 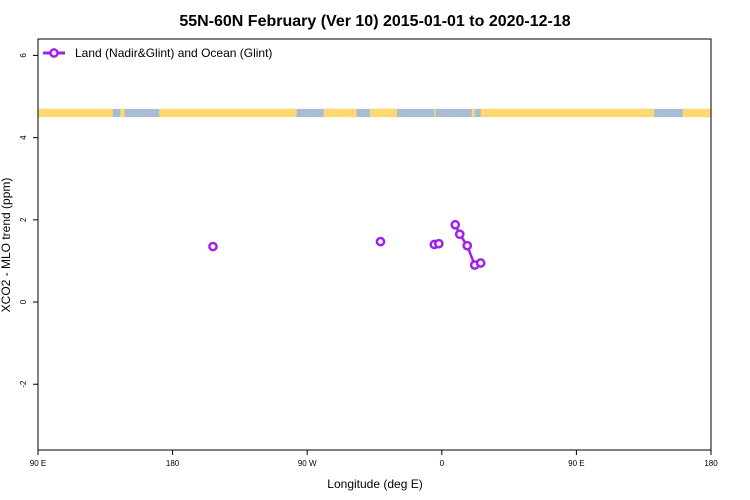 I want to click on y-tick-label: 0, so click(x=23, y=301).